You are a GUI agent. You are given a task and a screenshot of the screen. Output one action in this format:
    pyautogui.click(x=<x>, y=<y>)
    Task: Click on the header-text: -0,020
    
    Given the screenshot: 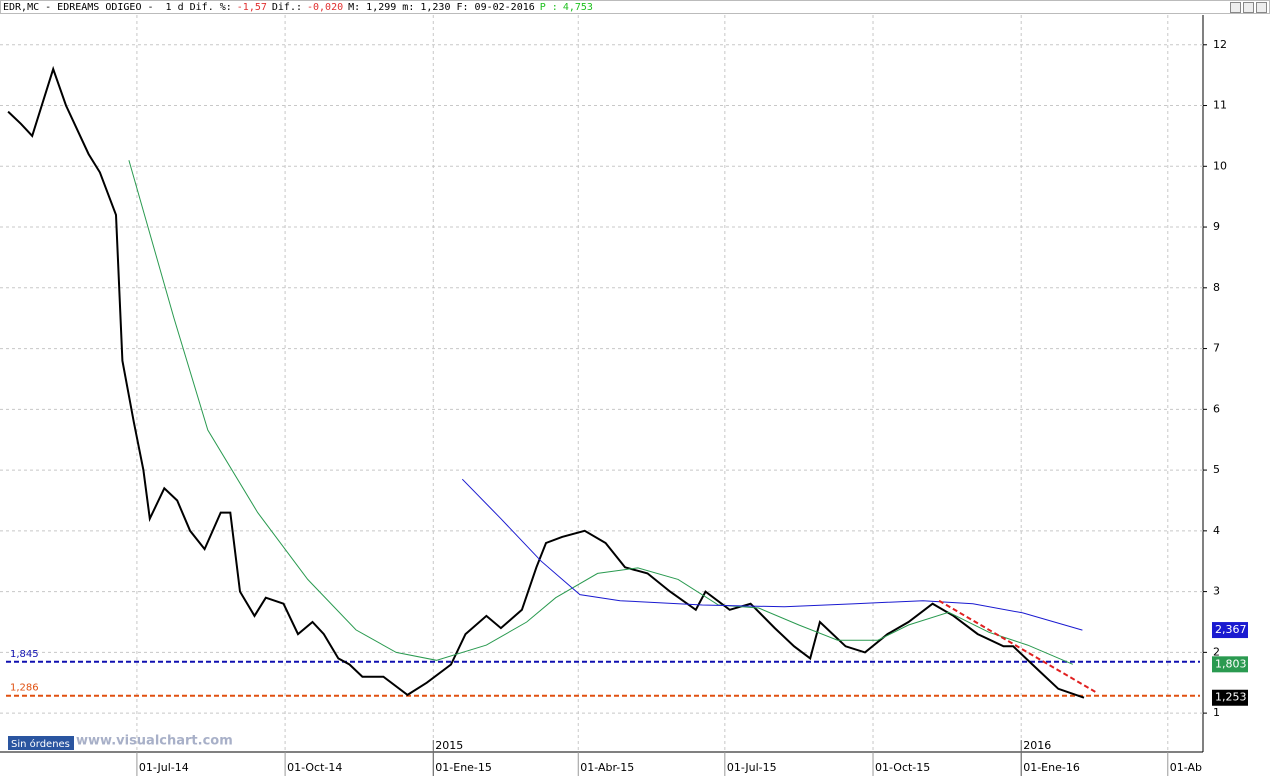 What is the action you would take?
    pyautogui.click(x=325, y=7)
    